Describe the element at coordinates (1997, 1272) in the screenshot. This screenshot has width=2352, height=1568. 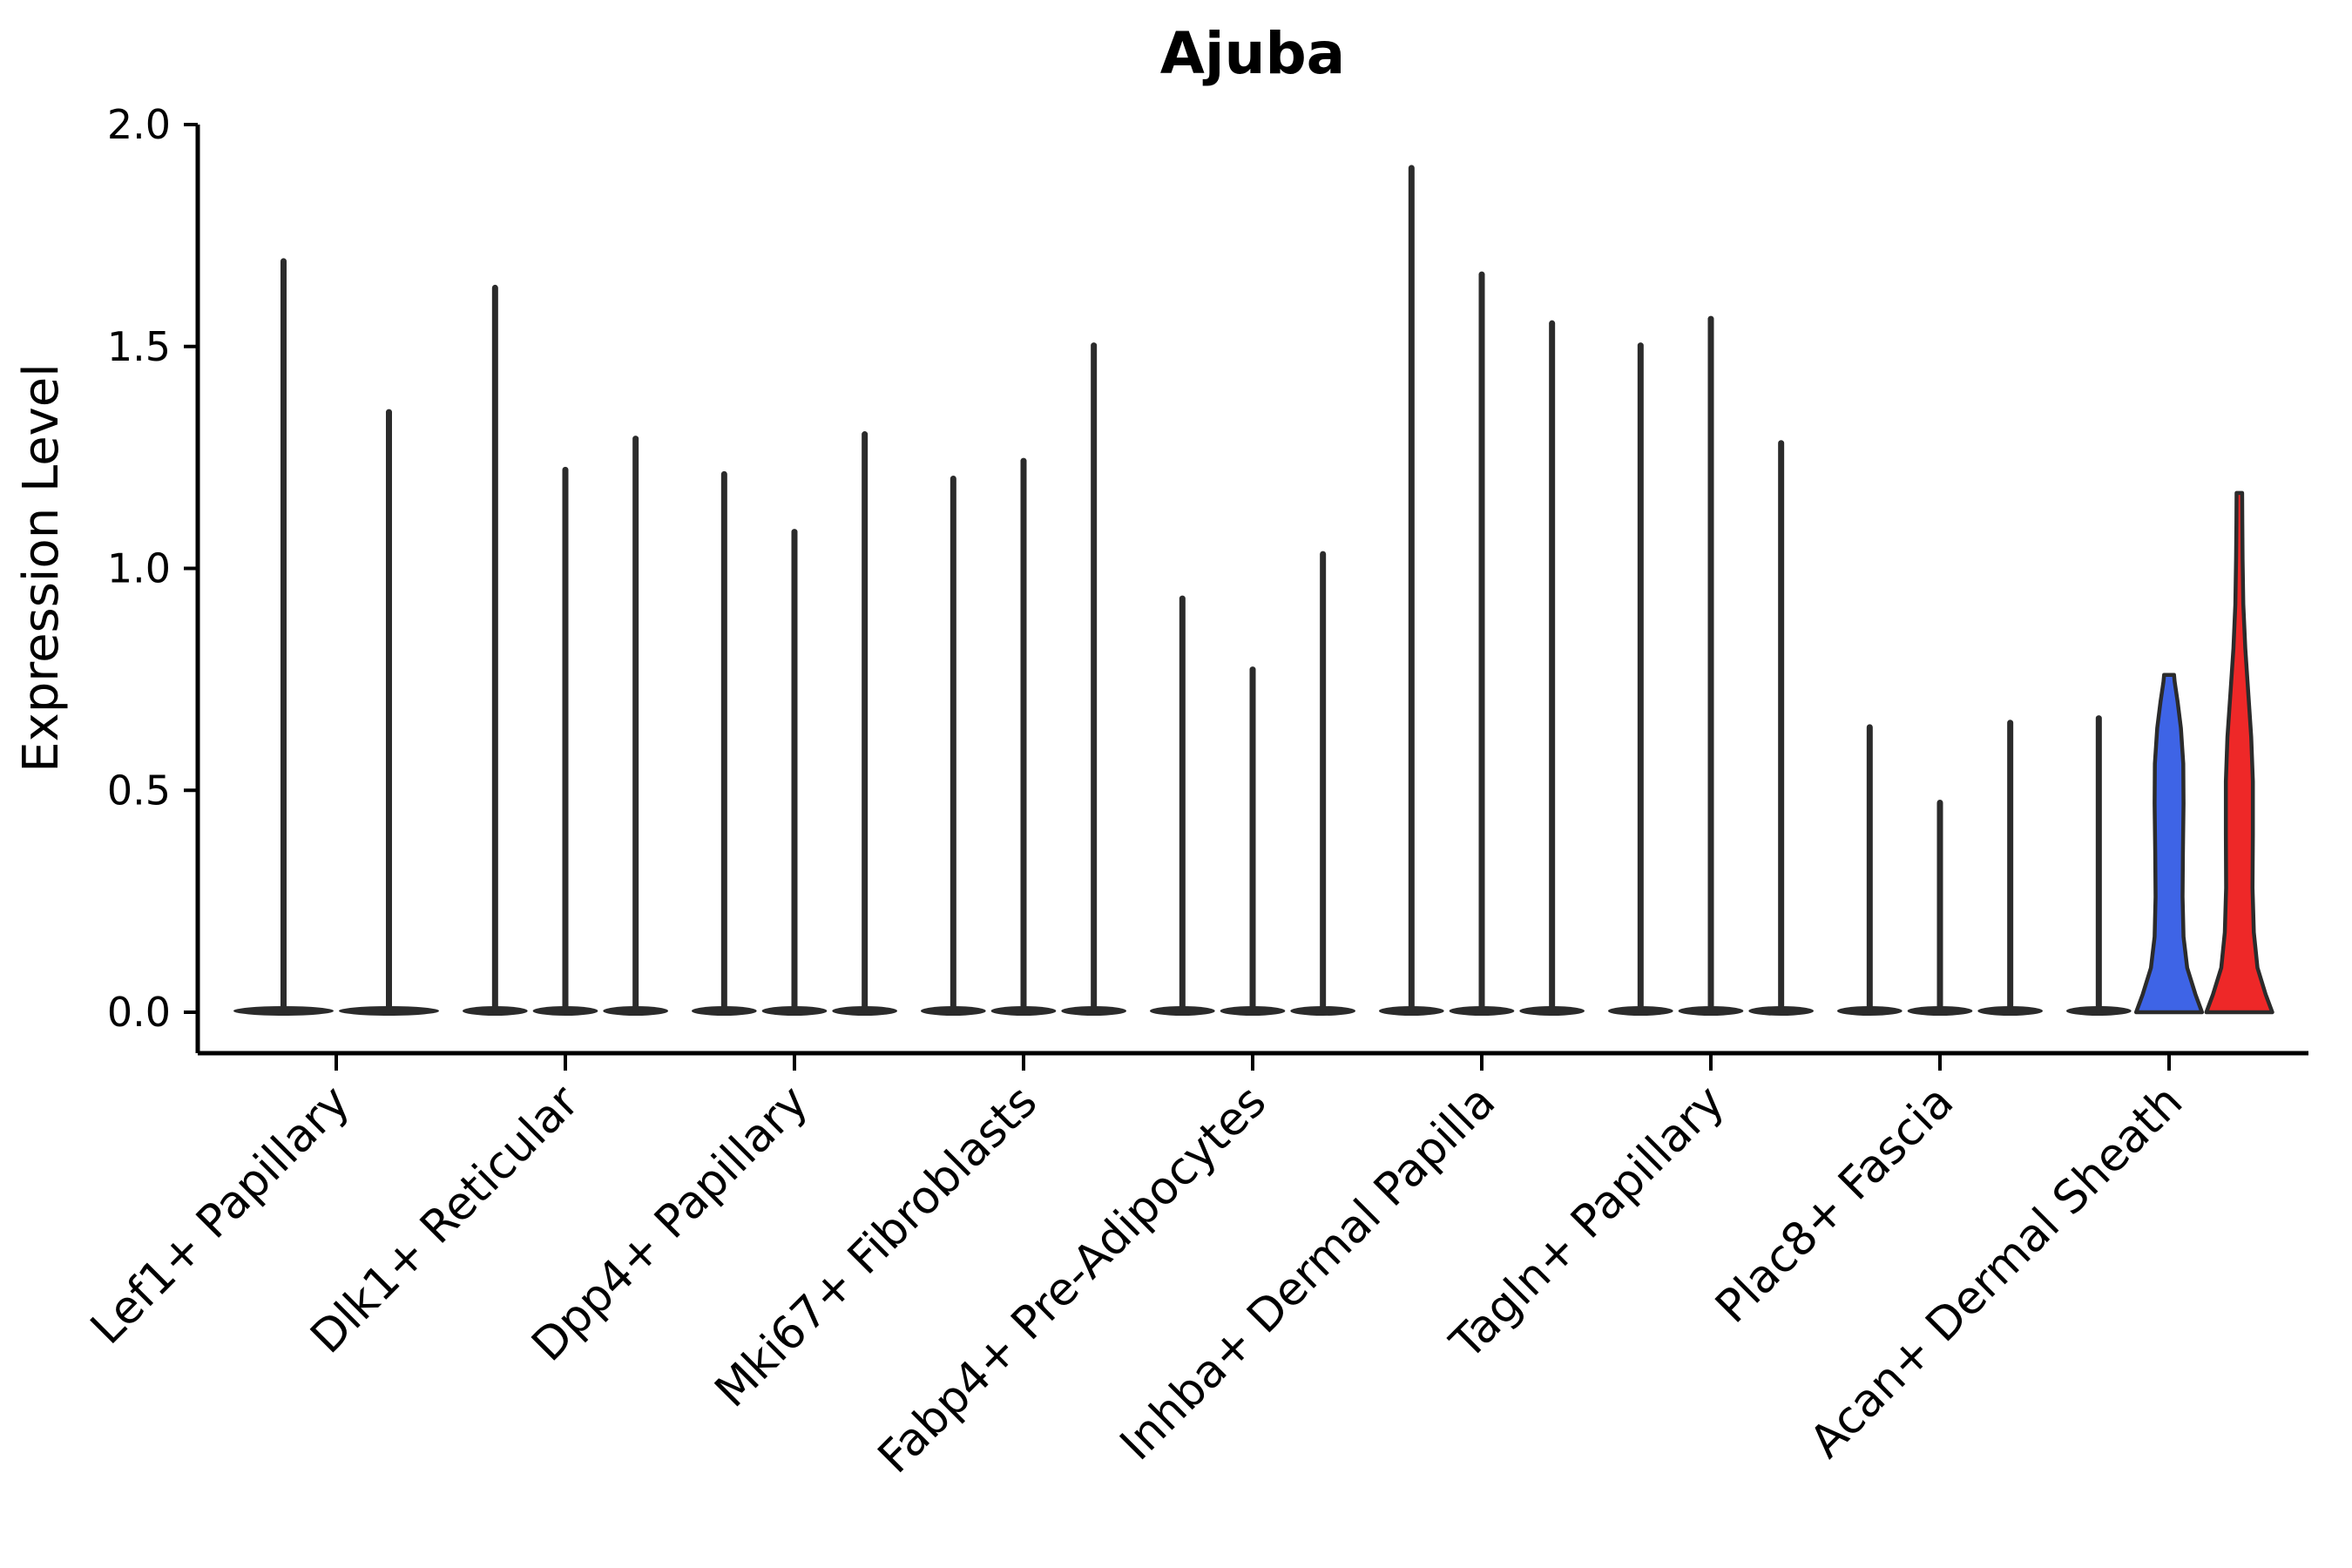
I see `cat-label-acan-dermal-sheath: Acan+ Dermal Sheath` at that location.